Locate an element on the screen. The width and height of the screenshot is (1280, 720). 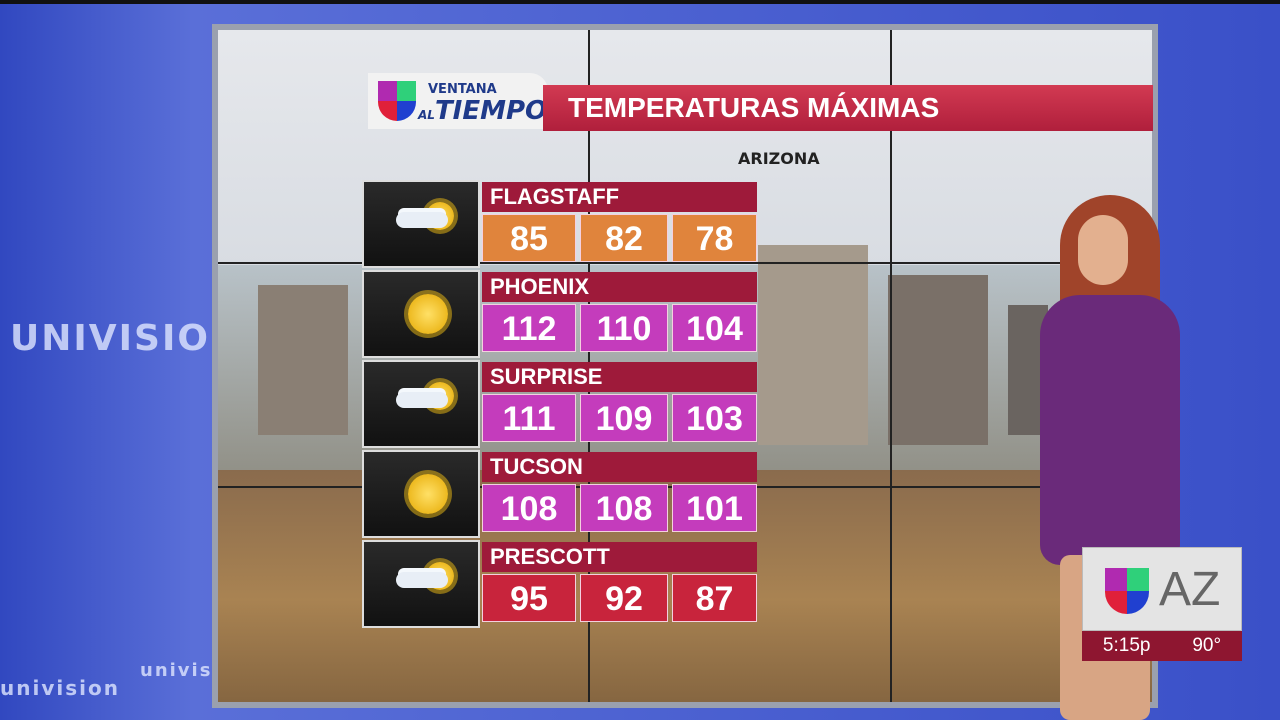
temp-day-2: 108 is located at coordinates (624, 508).